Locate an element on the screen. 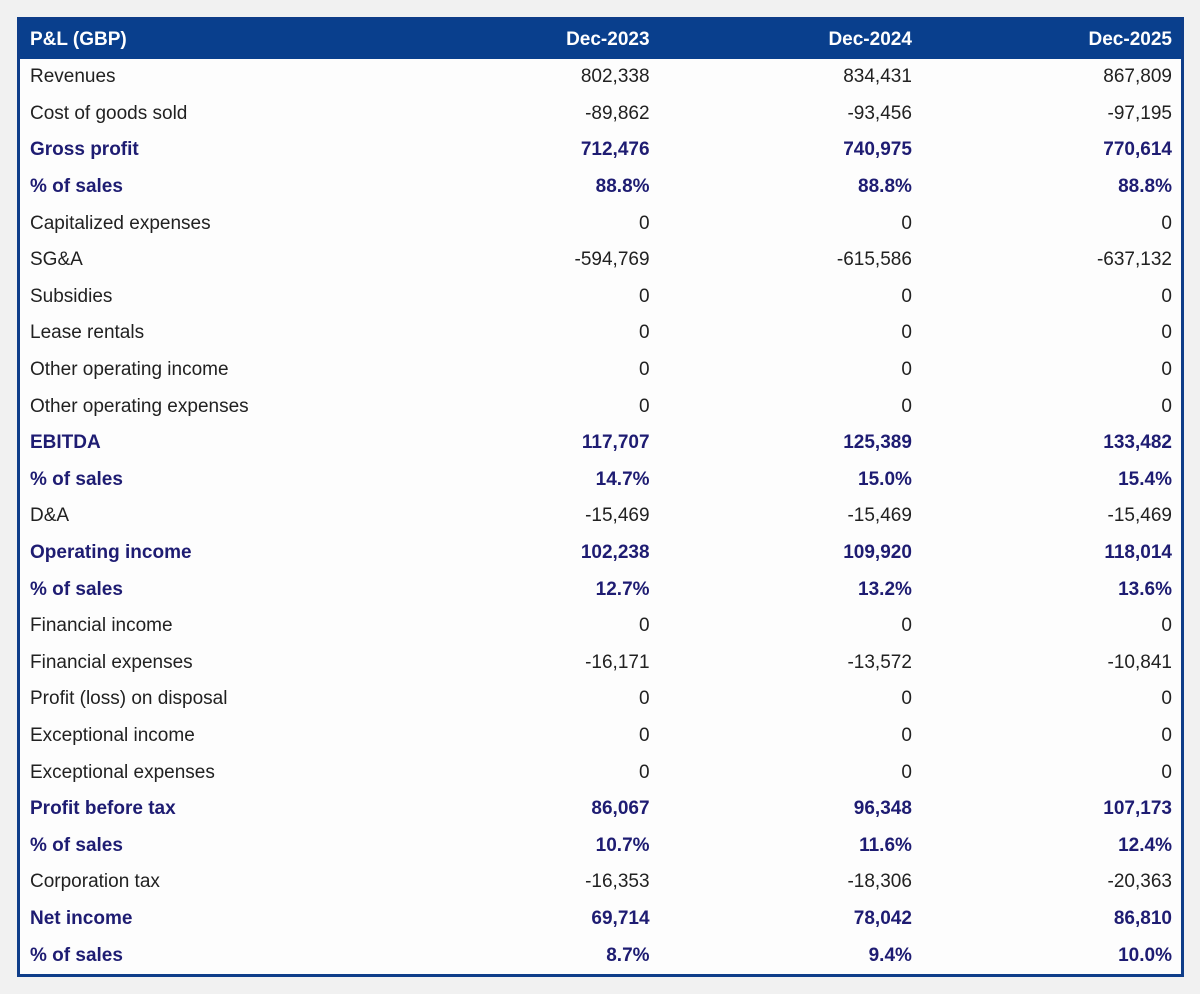 This screenshot has width=1200, height=994. table-row: Capitalized expenses 0 0 0 is located at coordinates (600, 223).